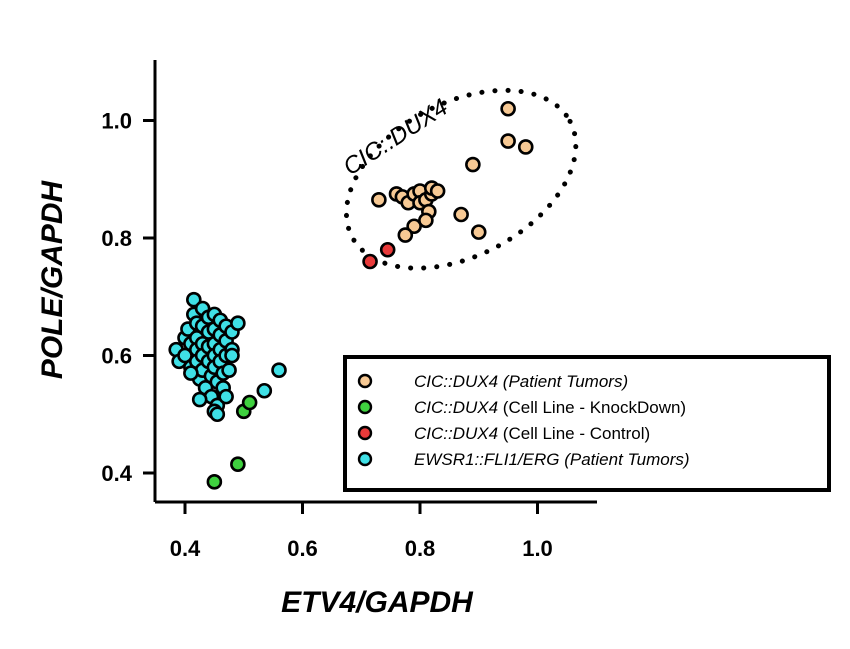  What do you see at coordinates (461, 179) in the screenshot?
I see `cluster-ellipse` at bounding box center [461, 179].